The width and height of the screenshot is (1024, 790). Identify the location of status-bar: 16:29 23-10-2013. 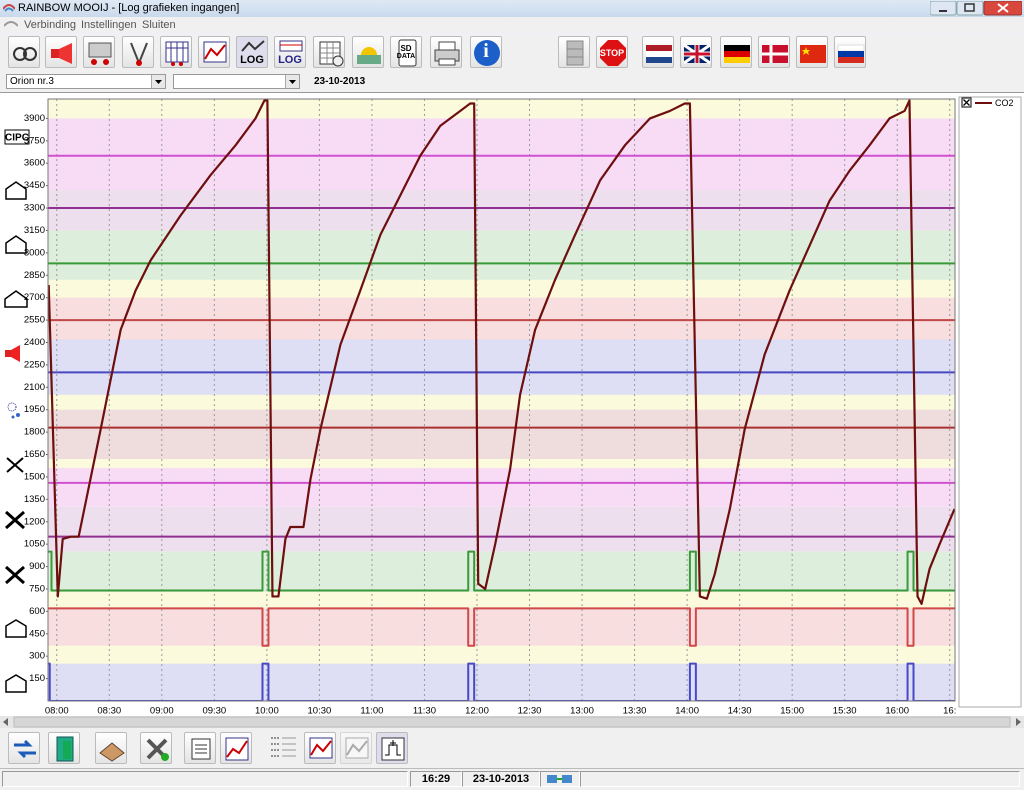
(512, 779).